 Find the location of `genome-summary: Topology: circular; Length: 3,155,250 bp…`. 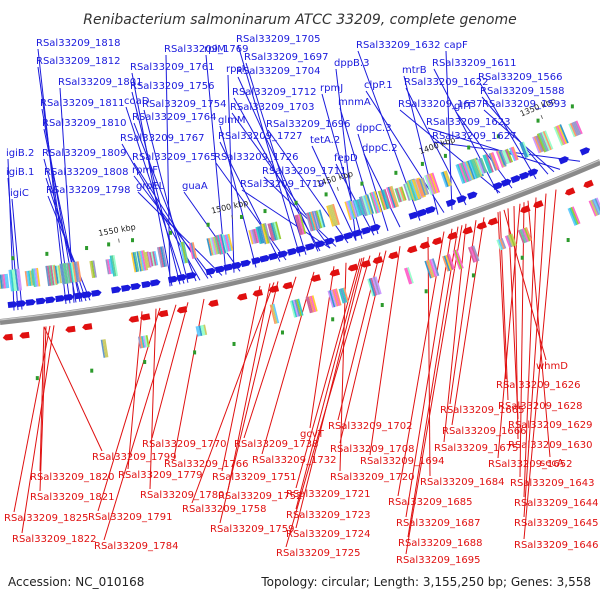

genome-summary: Topology: circular; Length: 3,155,250 bp… is located at coordinates (425, 582).